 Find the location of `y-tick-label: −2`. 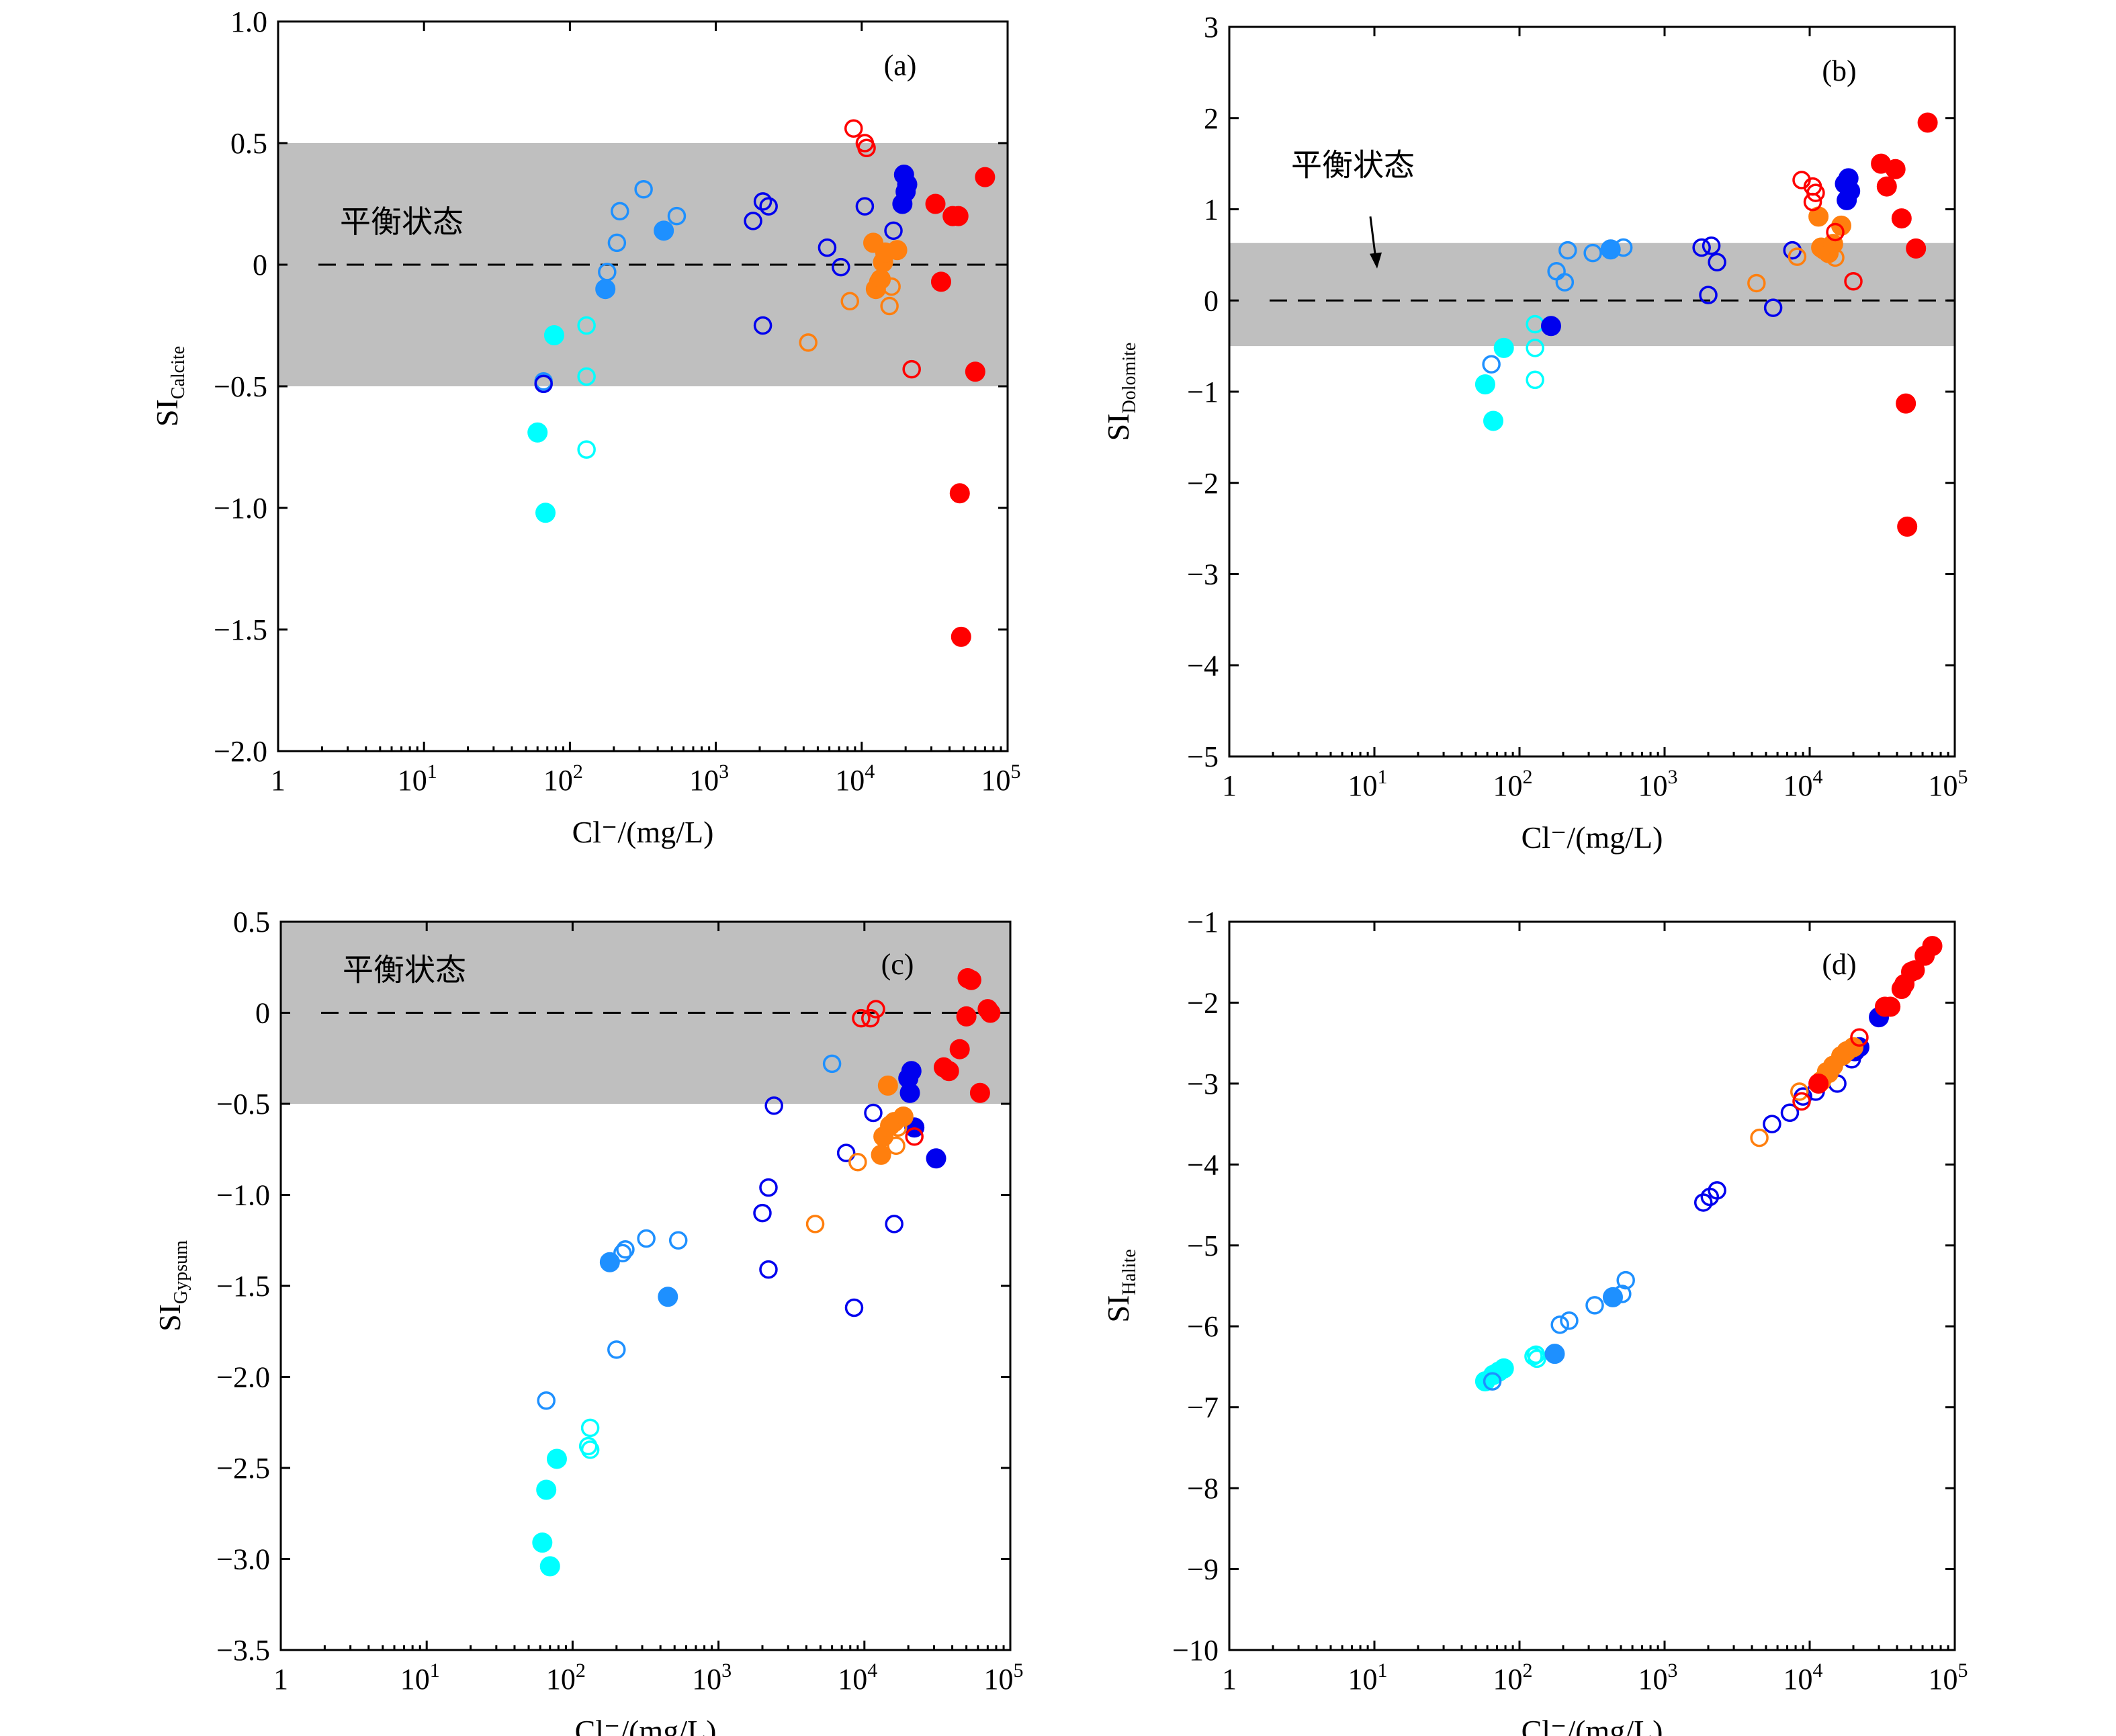

y-tick-label: −2 is located at coordinates (1203, 1003).